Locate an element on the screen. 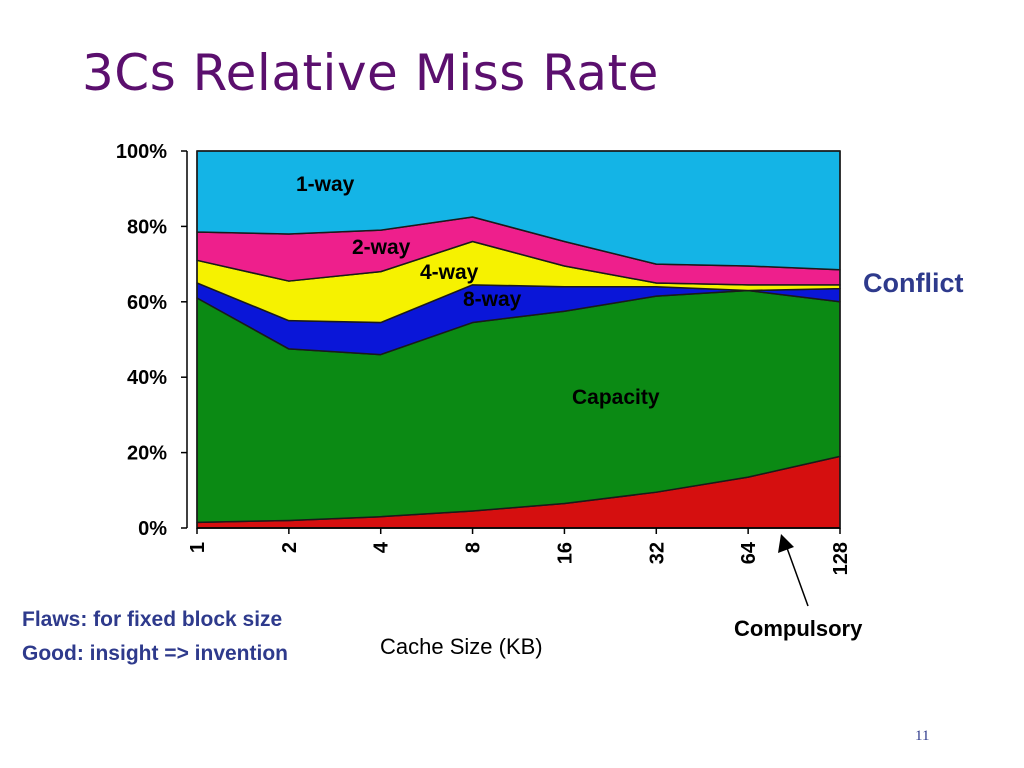 This screenshot has height=768, width=1024. y-tick-label: 40% is located at coordinates (147, 378).